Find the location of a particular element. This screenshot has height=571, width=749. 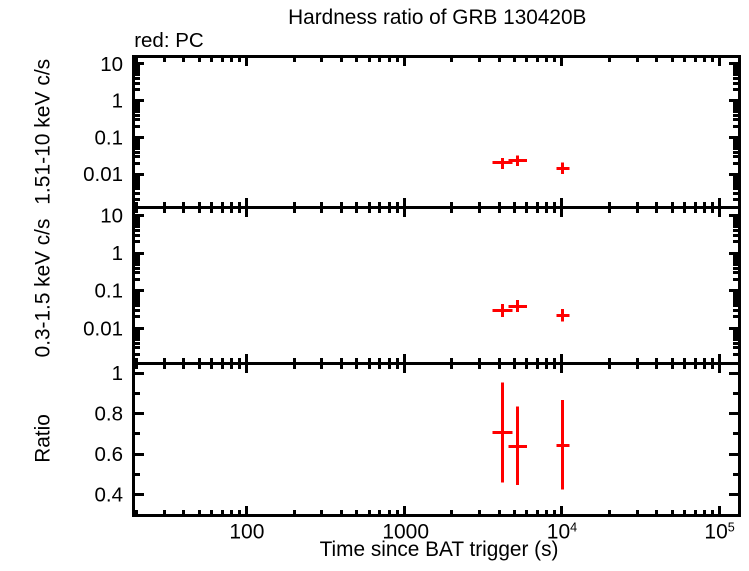

svg-text: 0.6 is located at coordinates (109, 454).